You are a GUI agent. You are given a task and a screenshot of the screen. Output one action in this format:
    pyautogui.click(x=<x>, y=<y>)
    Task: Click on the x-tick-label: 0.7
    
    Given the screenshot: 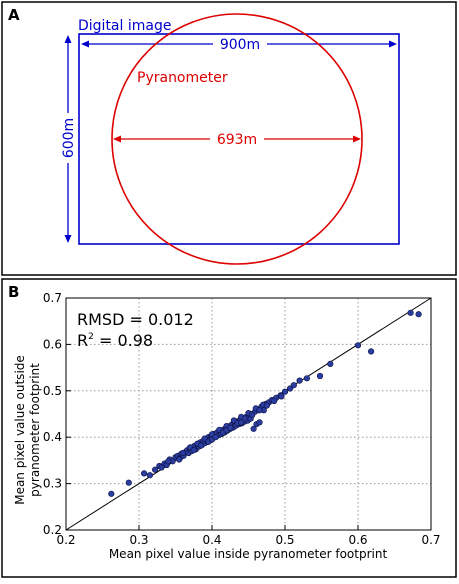 What is the action you would take?
    pyautogui.click(x=430, y=540)
    